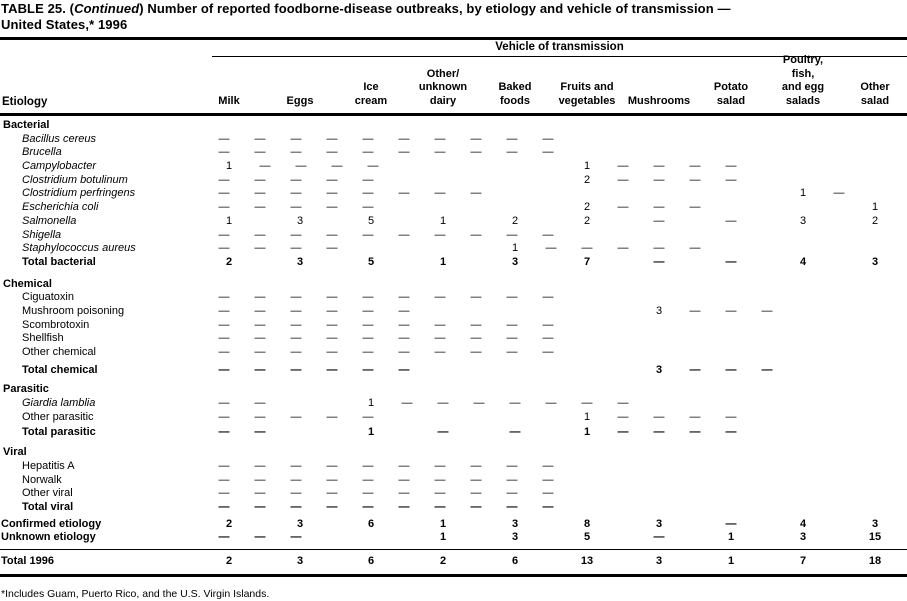 The image size is (907, 601). What do you see at coordinates (79, 248) in the screenshot?
I see `row-label: Staphylococcus aureus` at bounding box center [79, 248].